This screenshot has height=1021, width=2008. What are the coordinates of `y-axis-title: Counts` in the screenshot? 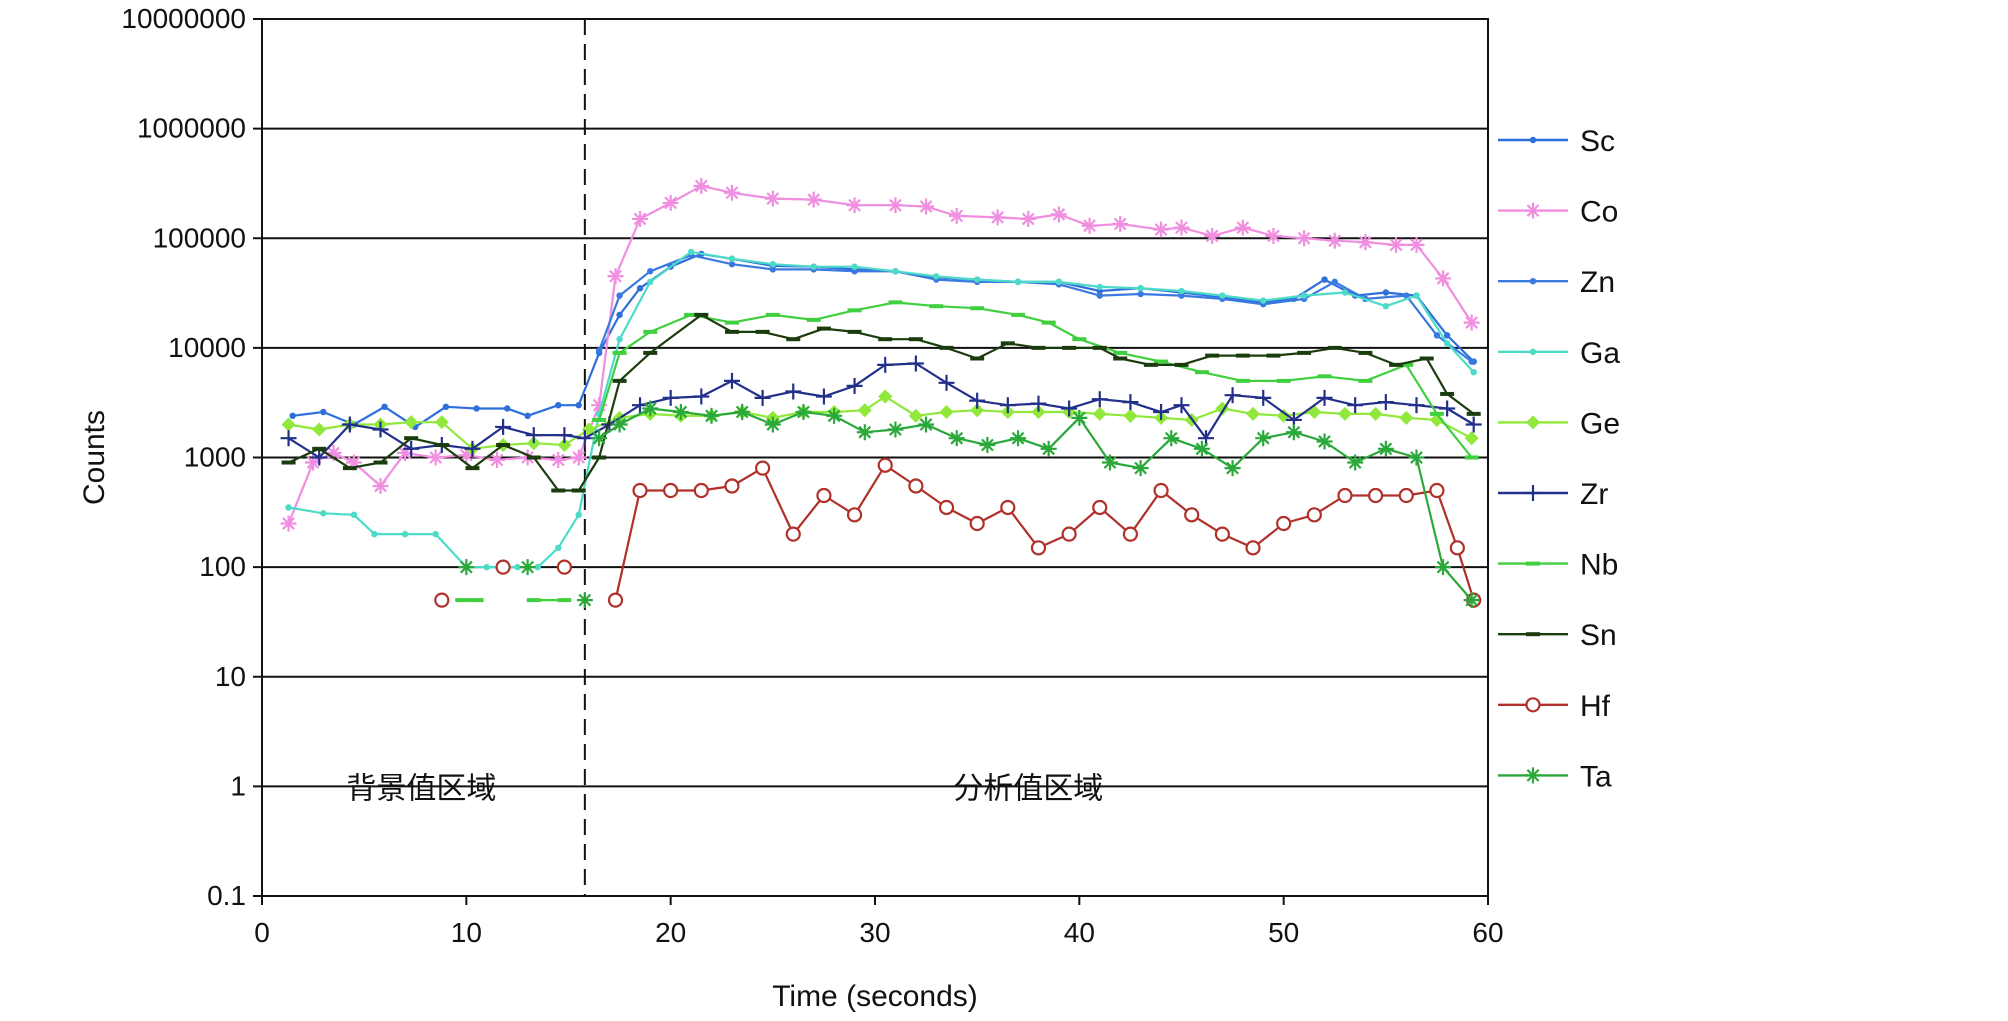 It's located at (94, 457).